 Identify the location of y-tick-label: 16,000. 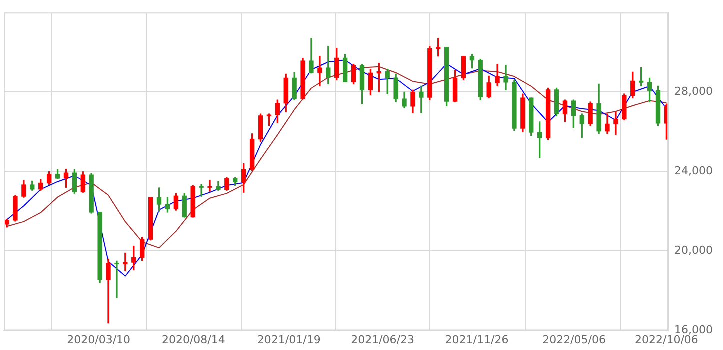
(694, 330).